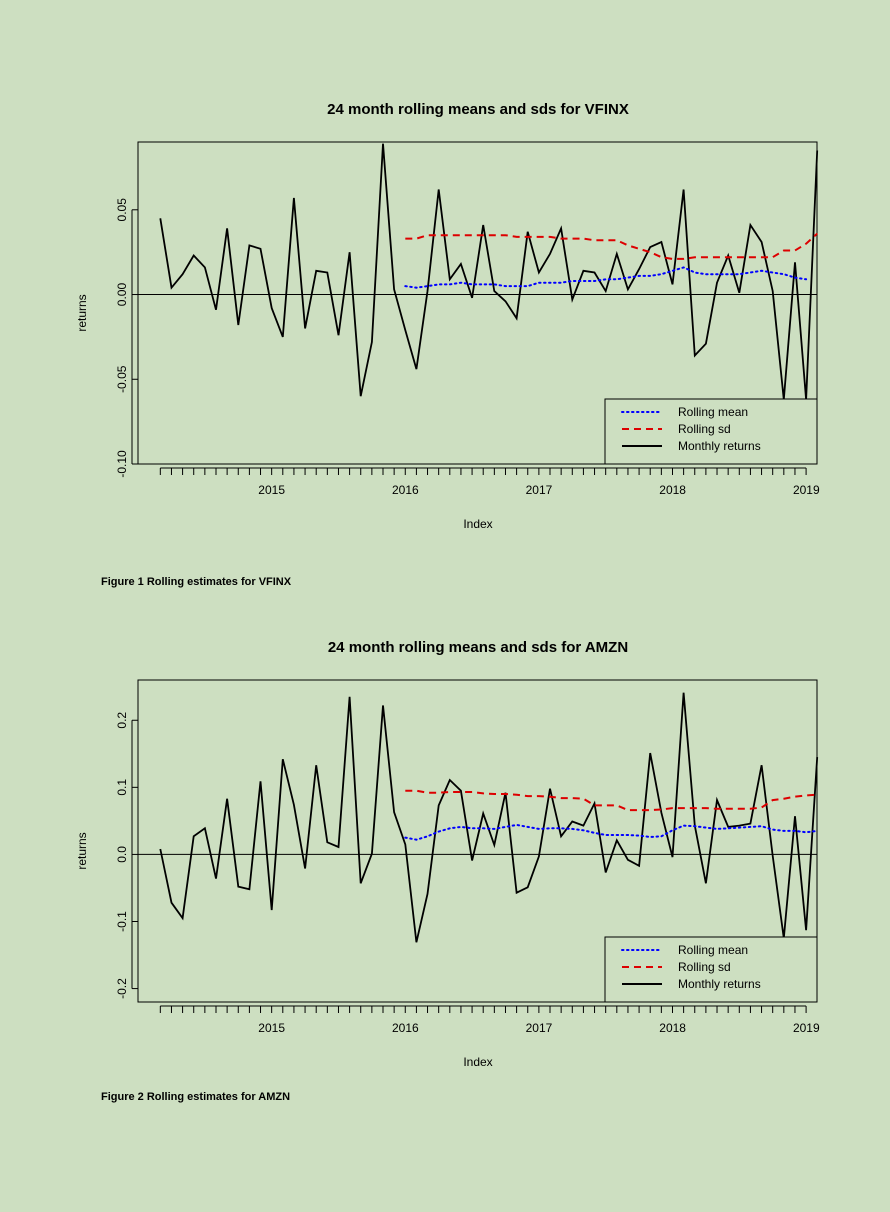 This screenshot has width=890, height=1212. What do you see at coordinates (122, 210) in the screenshot?
I see `y-tick-label: 0.05` at bounding box center [122, 210].